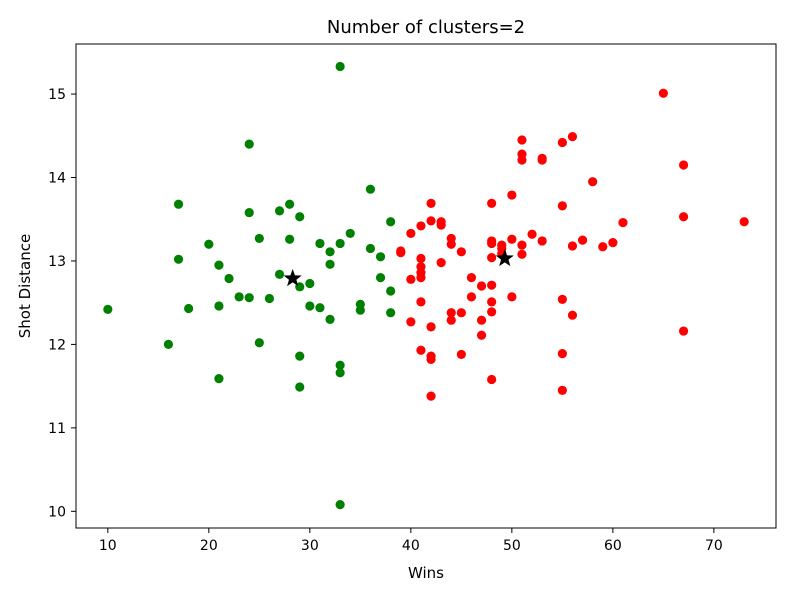  I want to click on y-axis: 10 11 12 13 14 15, so click(62, 303).